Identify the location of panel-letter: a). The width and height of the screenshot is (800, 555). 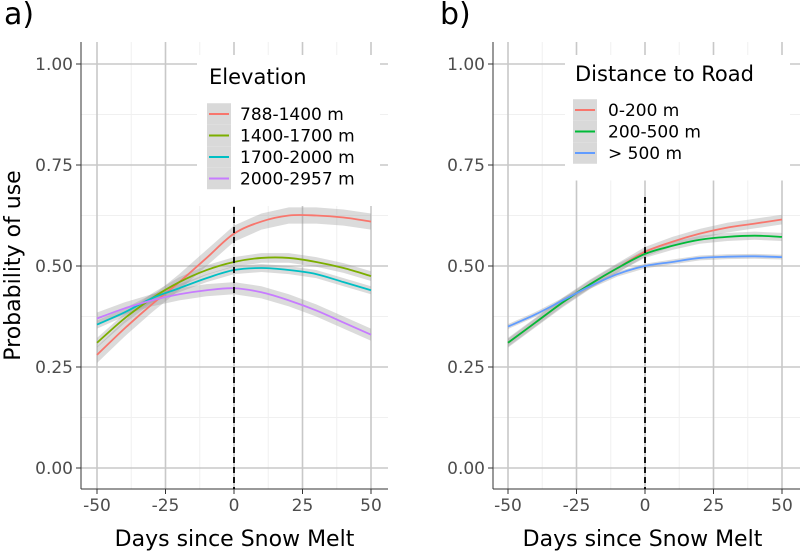
(19, 16).